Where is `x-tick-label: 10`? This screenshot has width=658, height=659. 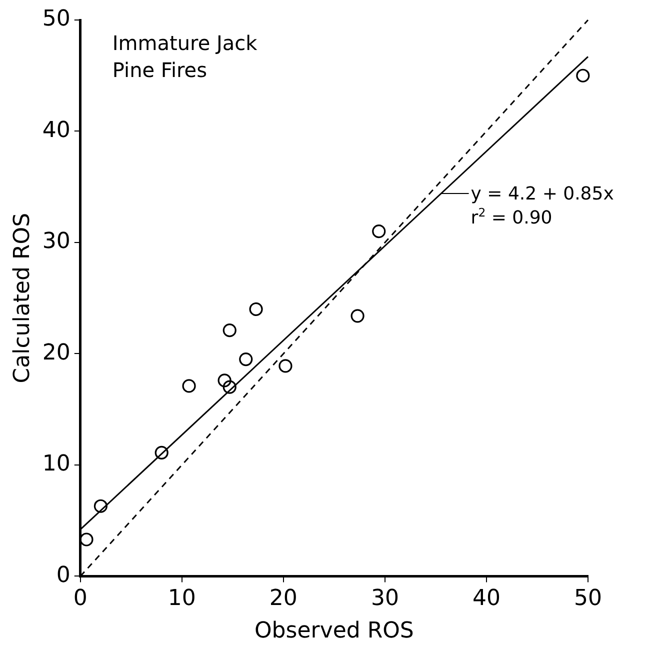 x-tick-label: 10 is located at coordinates (182, 599).